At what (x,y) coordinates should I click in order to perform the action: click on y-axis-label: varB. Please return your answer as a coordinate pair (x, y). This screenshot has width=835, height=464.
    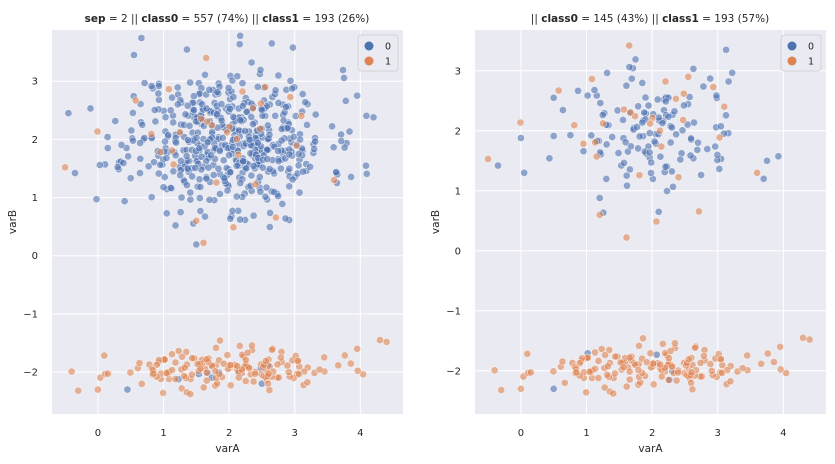
    Looking at the image, I should click on (436, 222).